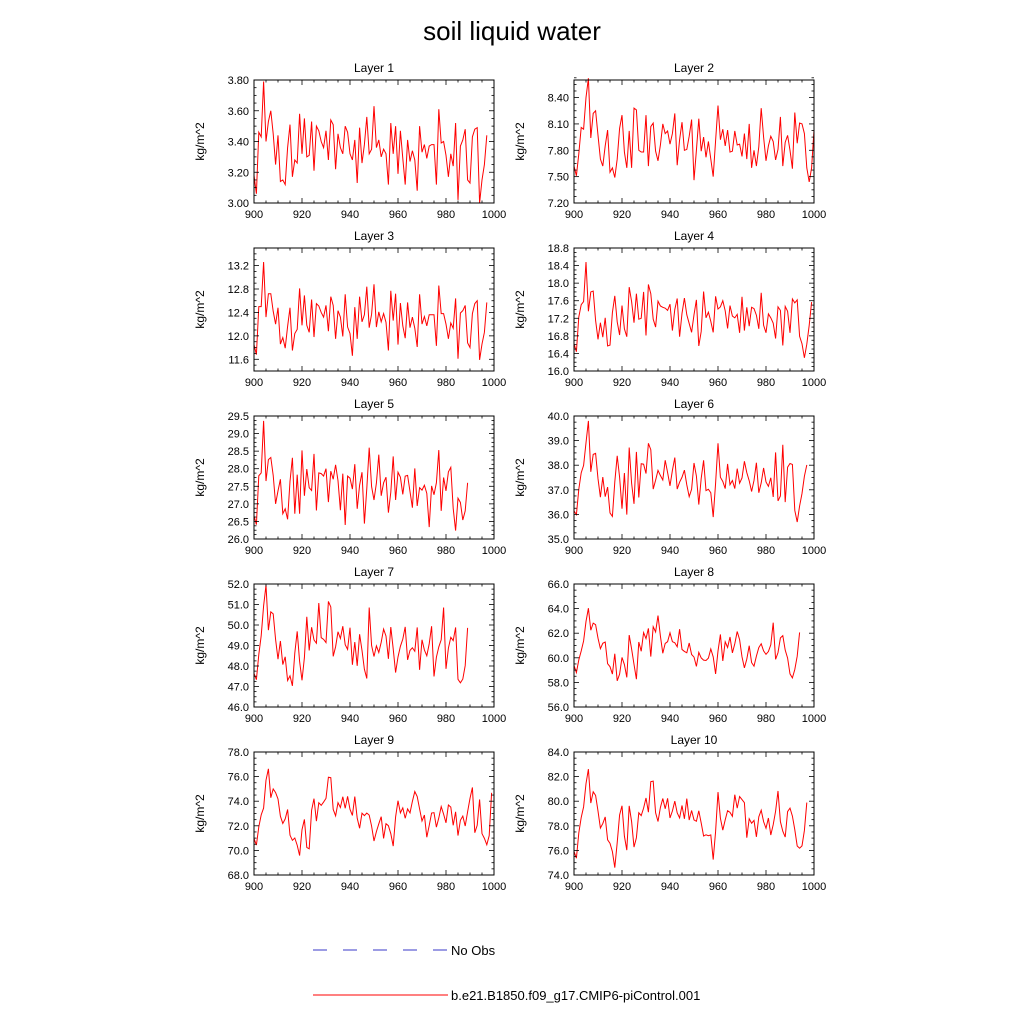 This screenshot has width=1024, height=1024. What do you see at coordinates (374, 236) in the screenshot?
I see `panel-title: Layer 3` at bounding box center [374, 236].